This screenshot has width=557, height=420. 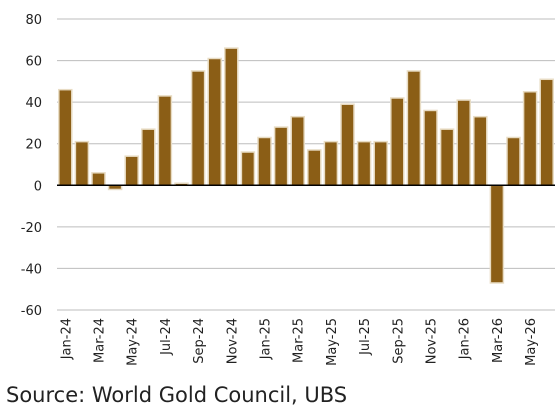 What do you see at coordinates (166, 337) in the screenshot?
I see `x-tick-label: Jul-24` at bounding box center [166, 337].